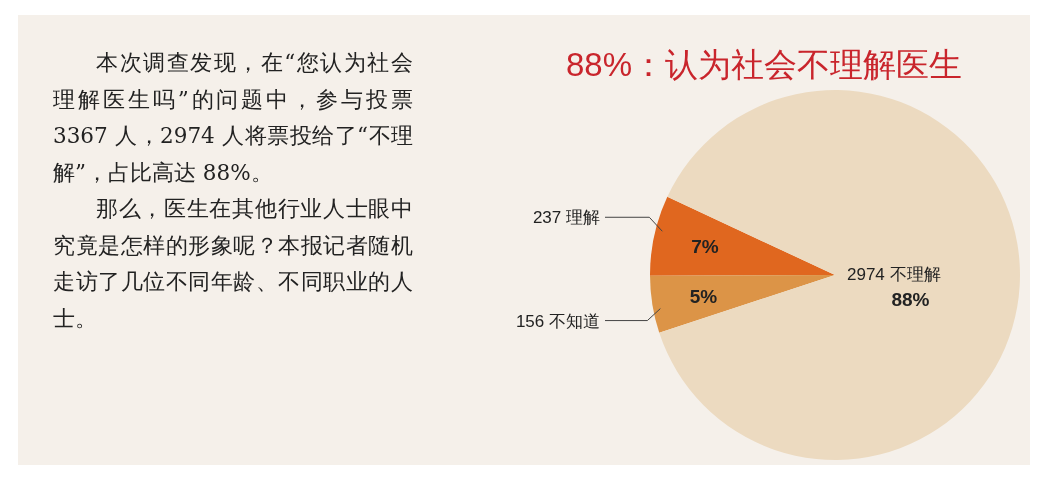 Image resolution: width=1050 pixels, height=479 pixels. What do you see at coordinates (910, 300) in the screenshot?
I see `data-label: 88%` at bounding box center [910, 300].